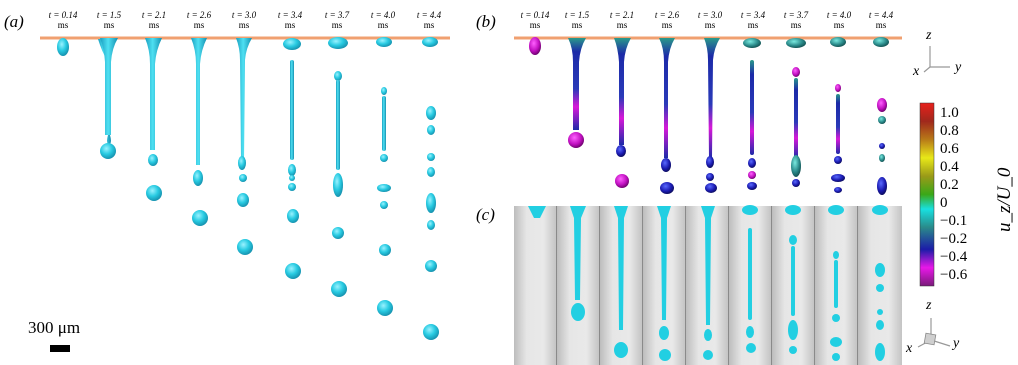 This screenshot has width=1018, height=365. I want to click on colorbar-tick: 0.6, so click(949, 149).